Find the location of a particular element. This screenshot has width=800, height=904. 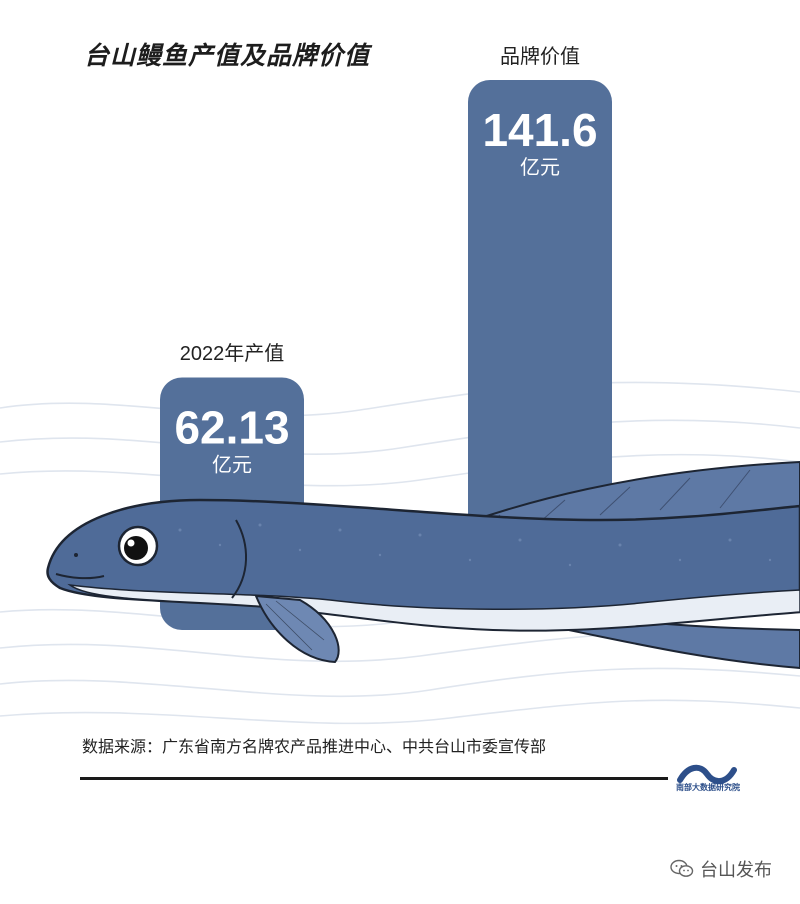

chart-title: 台山鳗鱼产值及品牌价值 is located at coordinates (227, 56).